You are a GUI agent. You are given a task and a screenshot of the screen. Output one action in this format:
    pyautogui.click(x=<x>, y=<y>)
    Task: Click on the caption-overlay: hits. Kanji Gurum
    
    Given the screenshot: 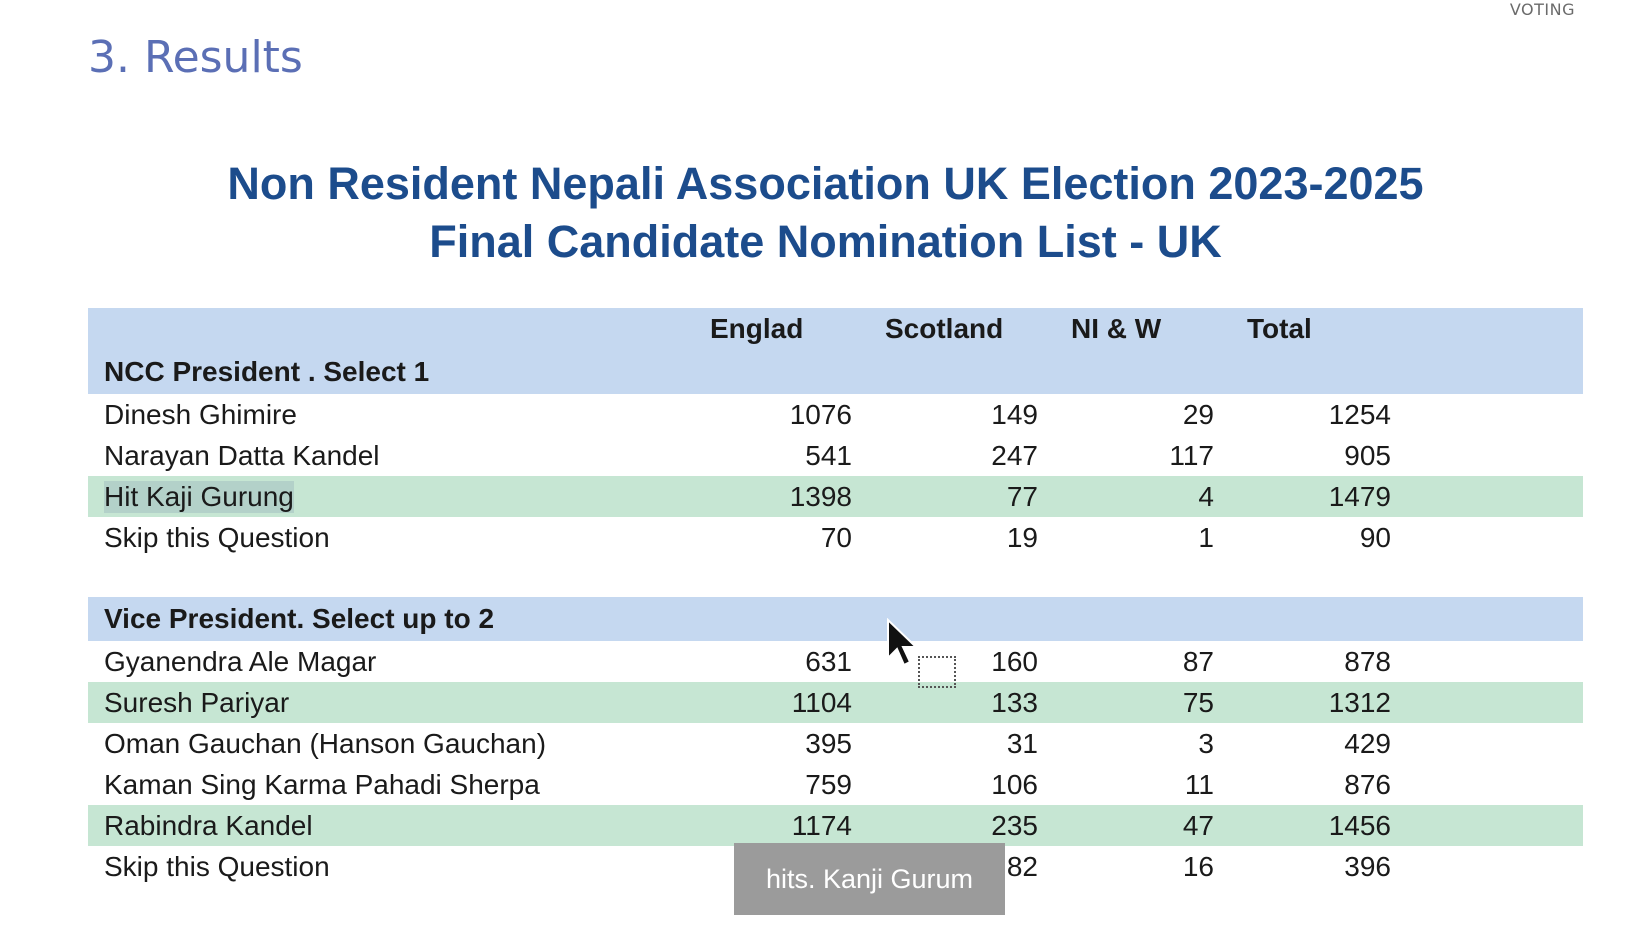 What is the action you would take?
    pyautogui.click(x=869, y=879)
    